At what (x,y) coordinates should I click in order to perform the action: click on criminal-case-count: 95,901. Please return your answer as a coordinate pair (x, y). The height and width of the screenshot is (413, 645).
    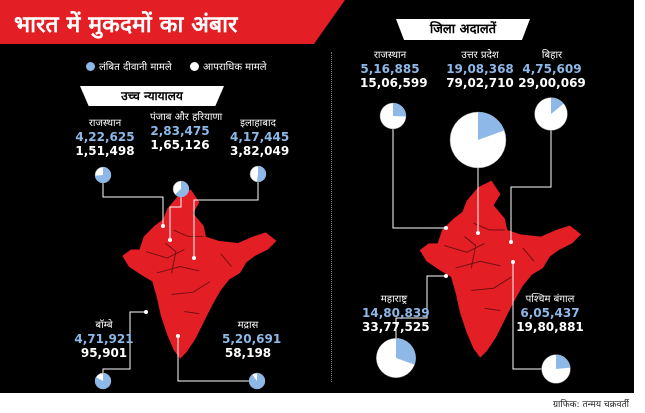
    Looking at the image, I should click on (104, 353).